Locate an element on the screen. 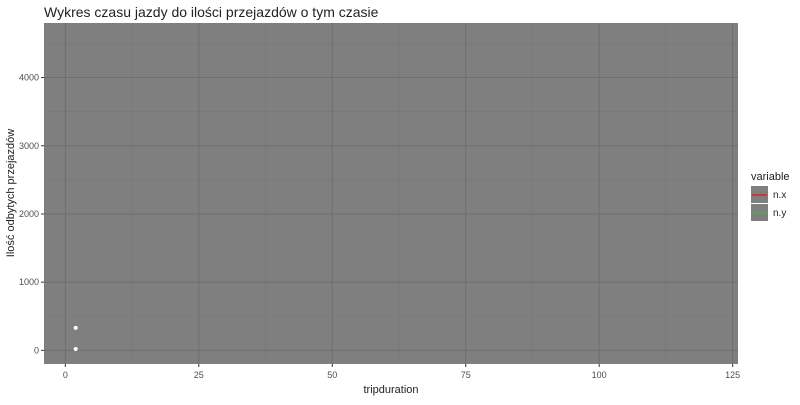 This screenshot has width=800, height=405. x-tick-label: 50 is located at coordinates (332, 375).